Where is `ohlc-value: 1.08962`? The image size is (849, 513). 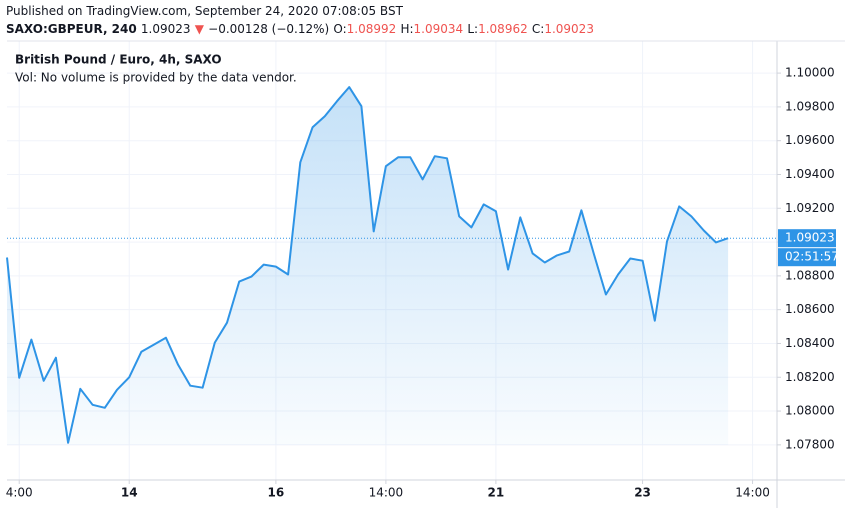
ohlc-value: 1.08962 is located at coordinates (503, 29).